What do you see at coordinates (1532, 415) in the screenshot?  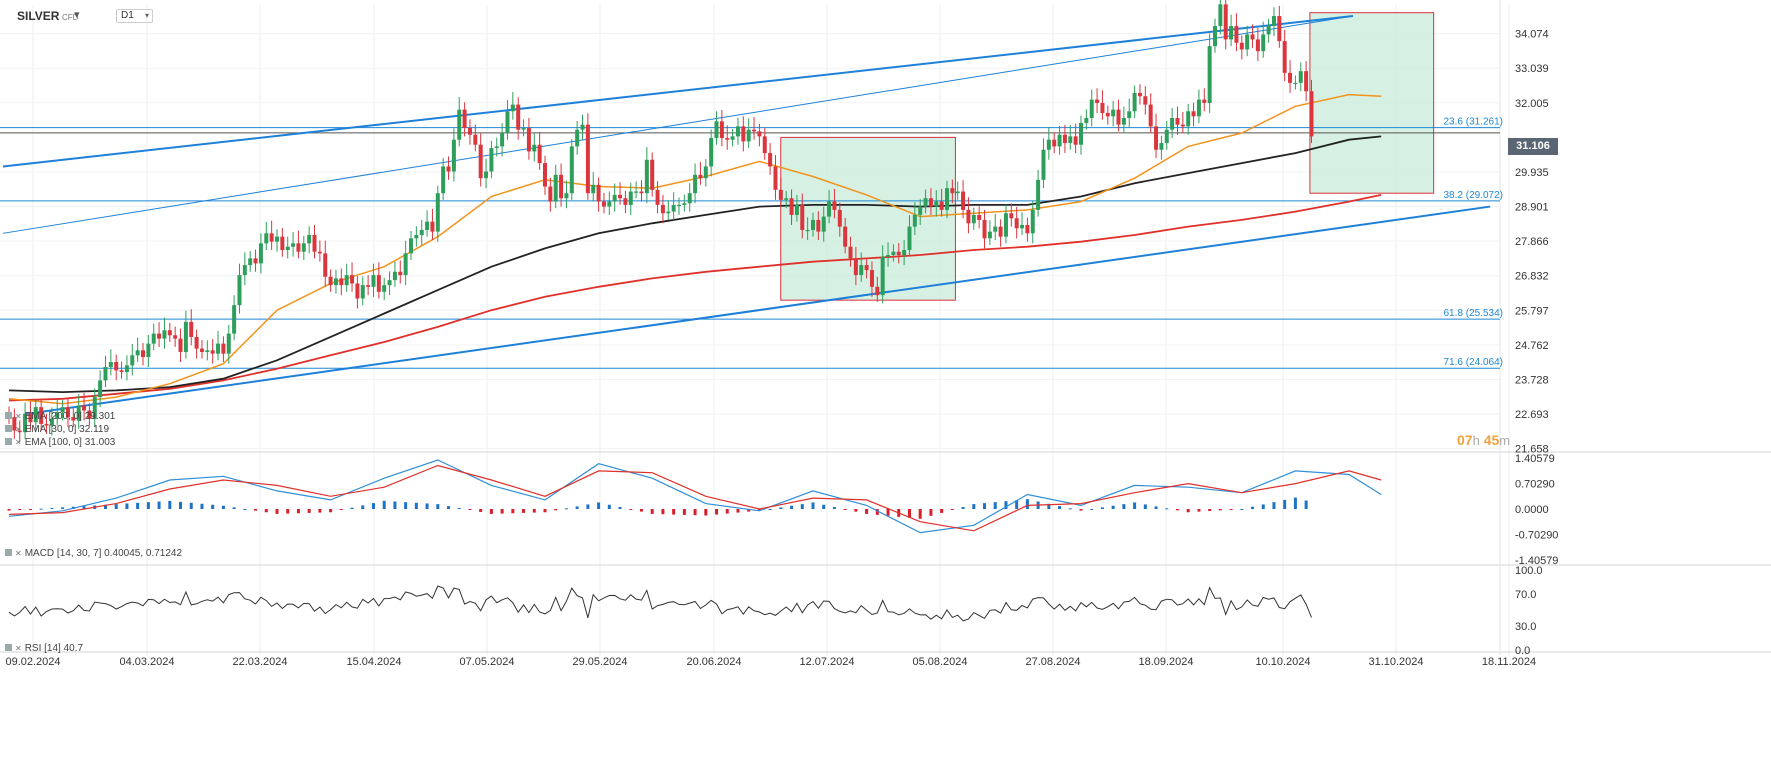 I see `price-tick-label: 22.693` at bounding box center [1532, 415].